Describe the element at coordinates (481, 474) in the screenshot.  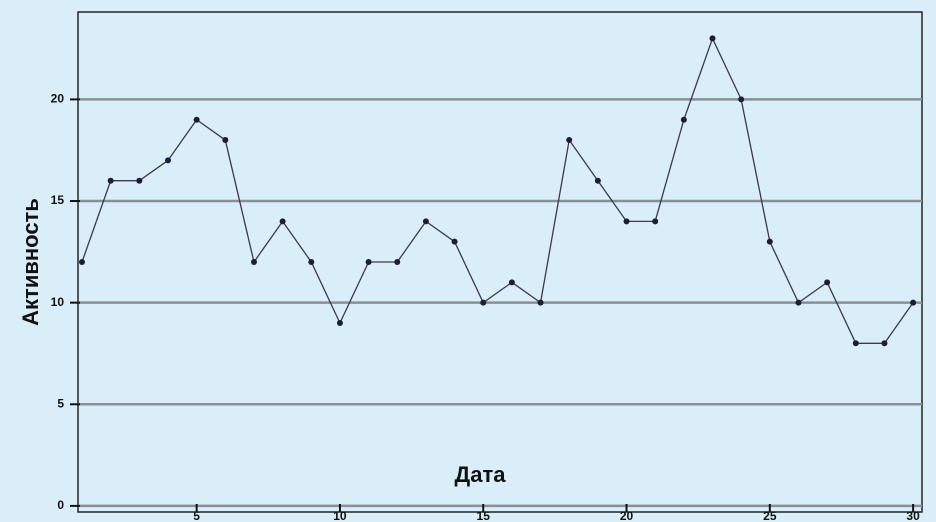
I see `x-axis-title: Дата` at that location.